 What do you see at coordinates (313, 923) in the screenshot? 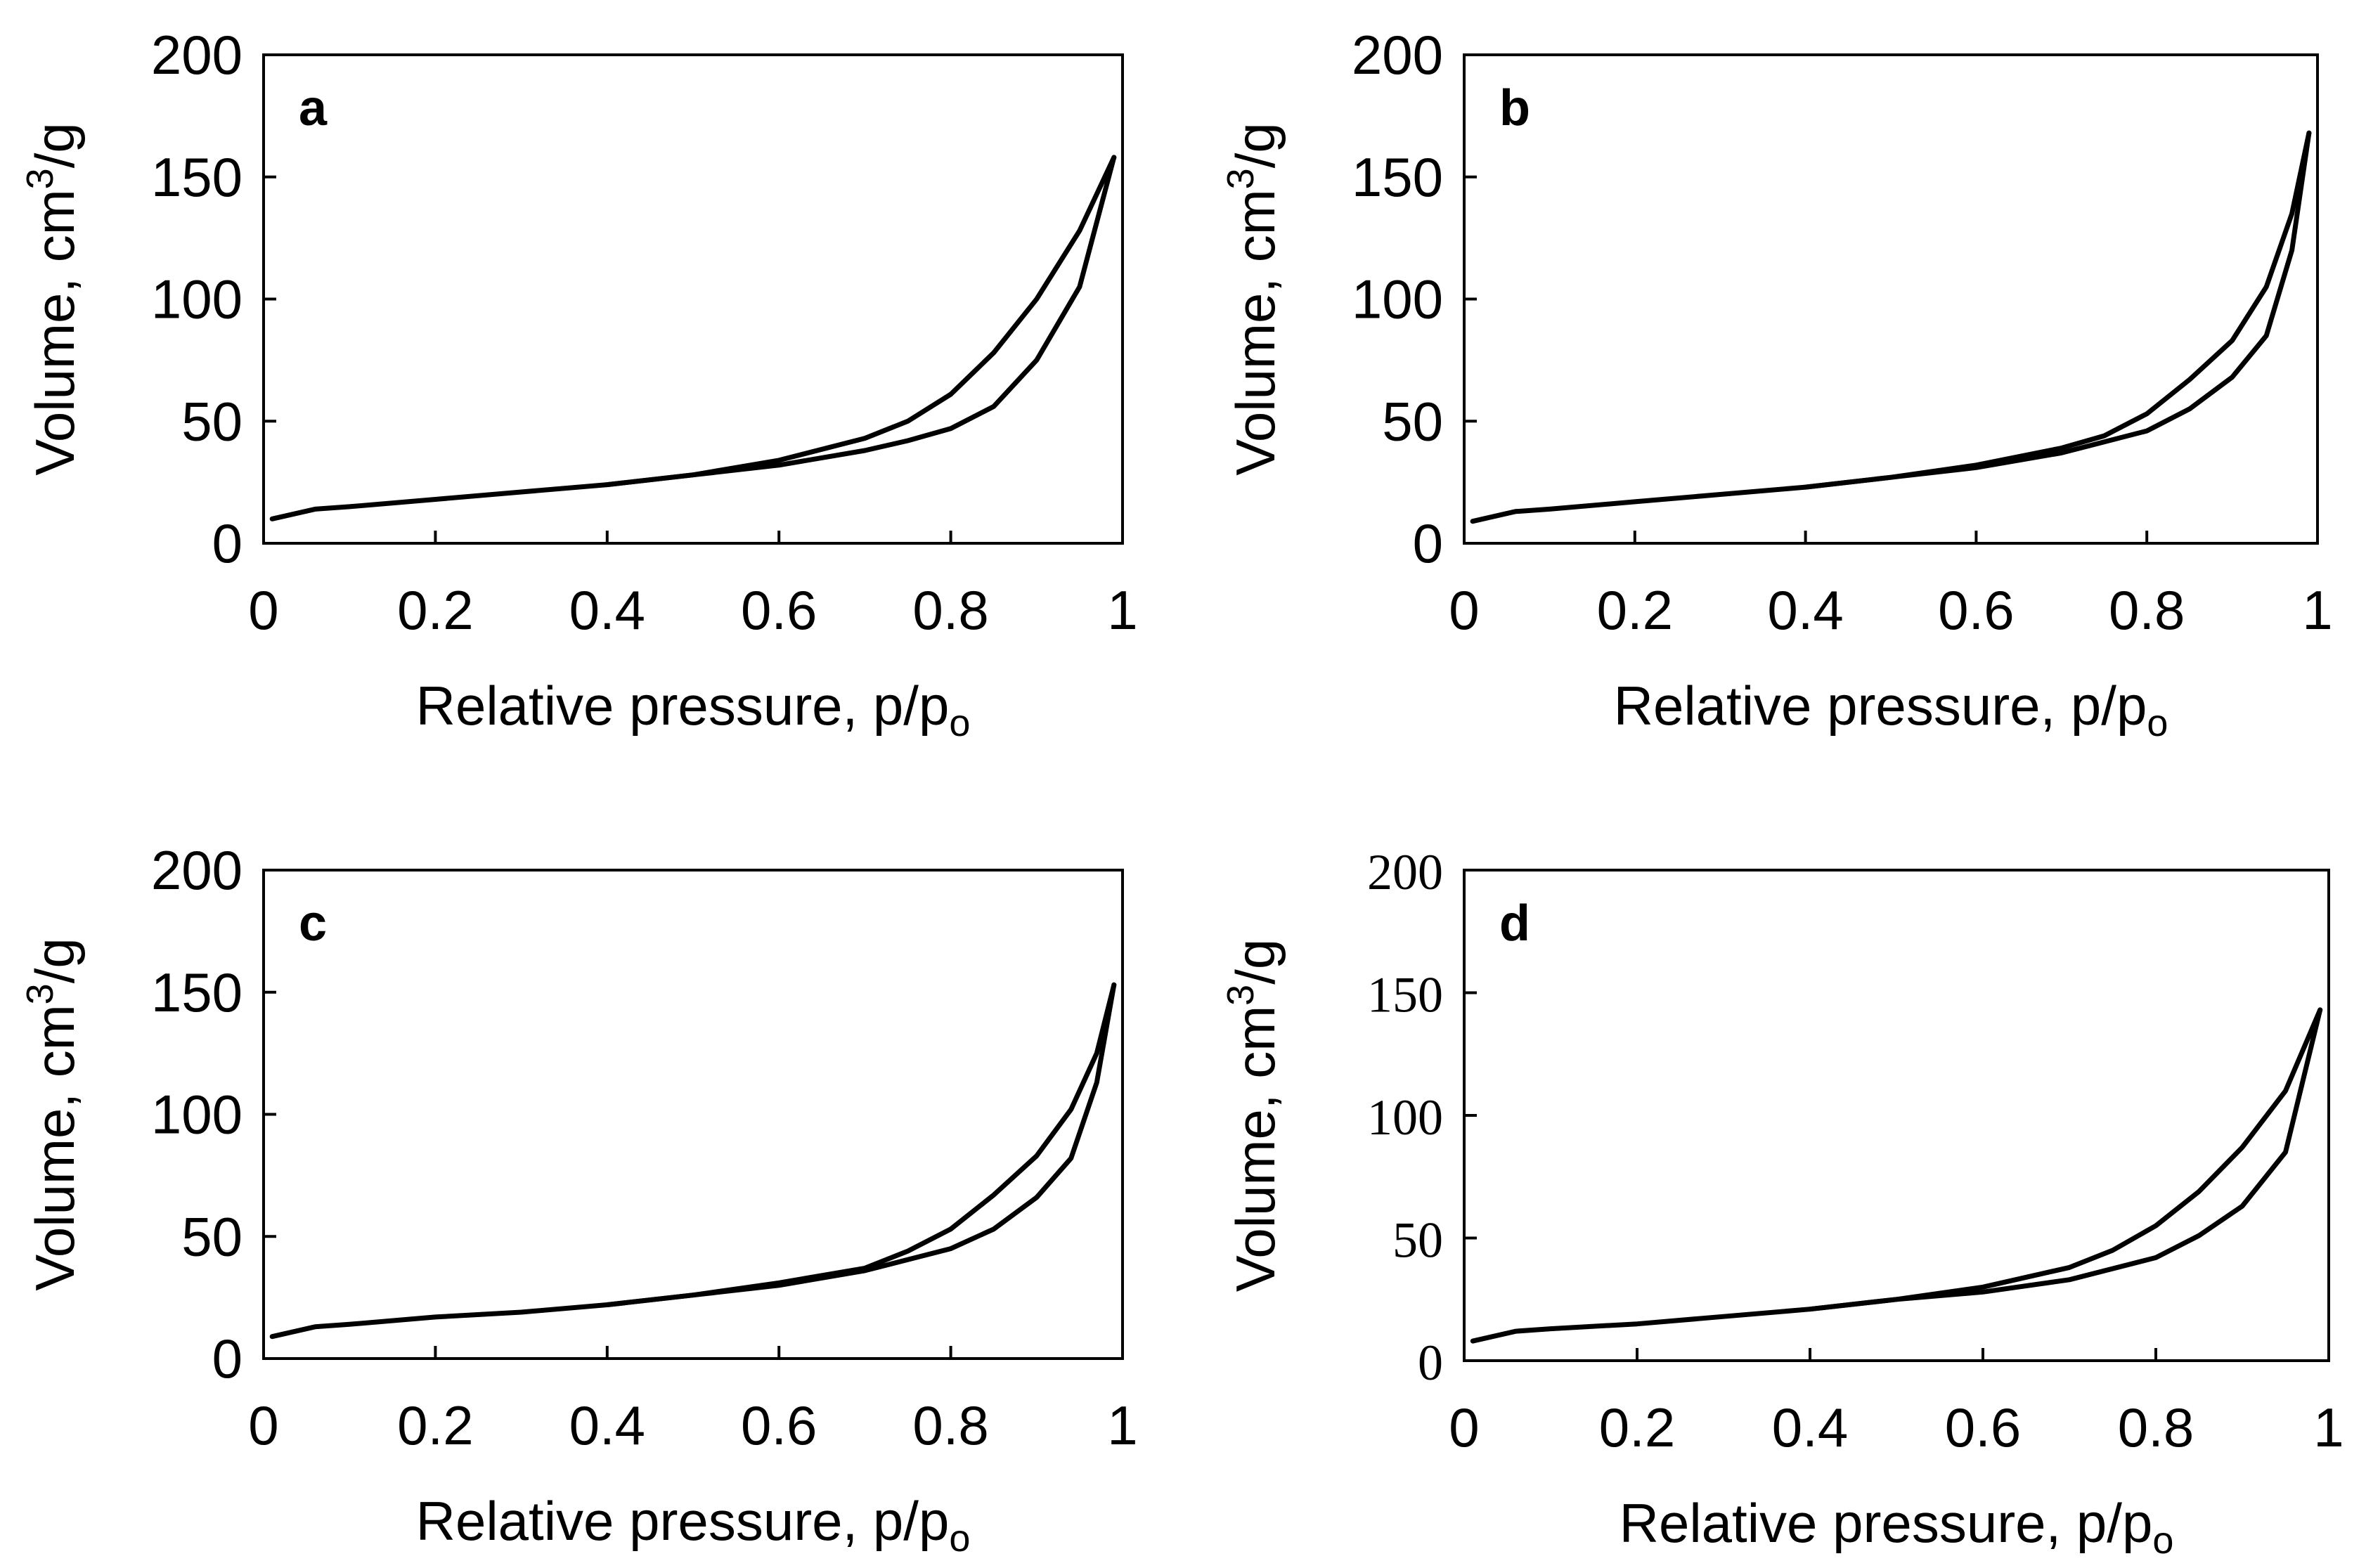
I see `panel-label: c` at bounding box center [313, 923].